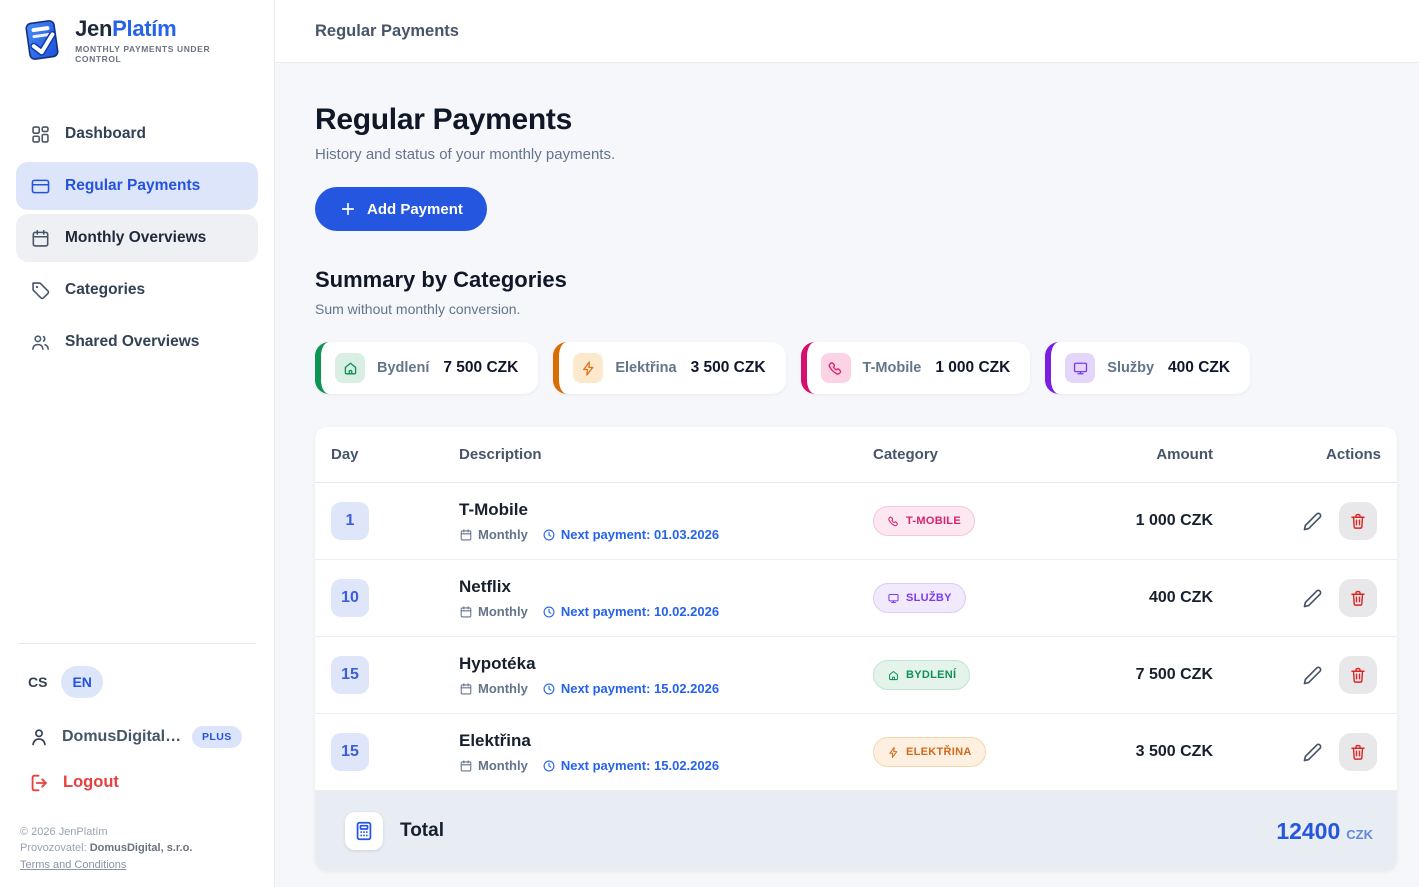 The image size is (1419, 887). I want to click on category-amount: 1 000 CZK, so click(973, 367).